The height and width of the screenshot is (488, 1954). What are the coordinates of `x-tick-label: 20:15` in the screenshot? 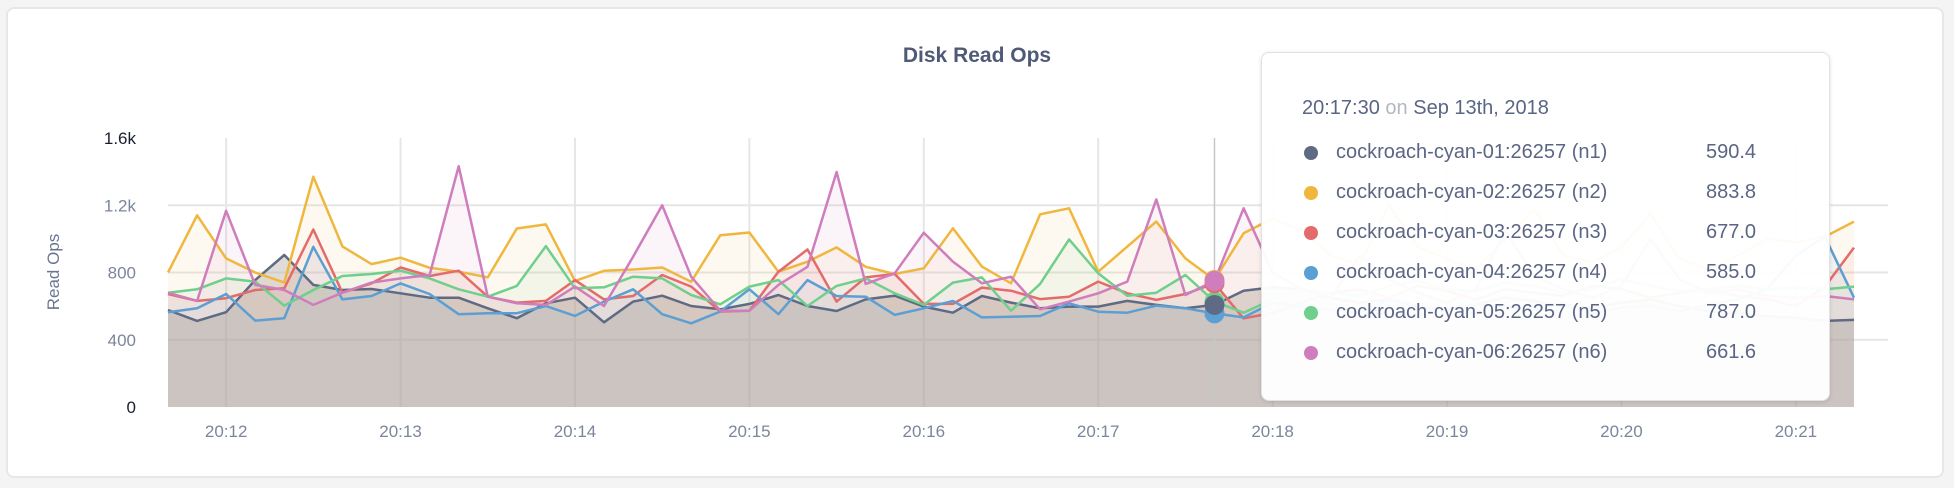 It's located at (749, 431).